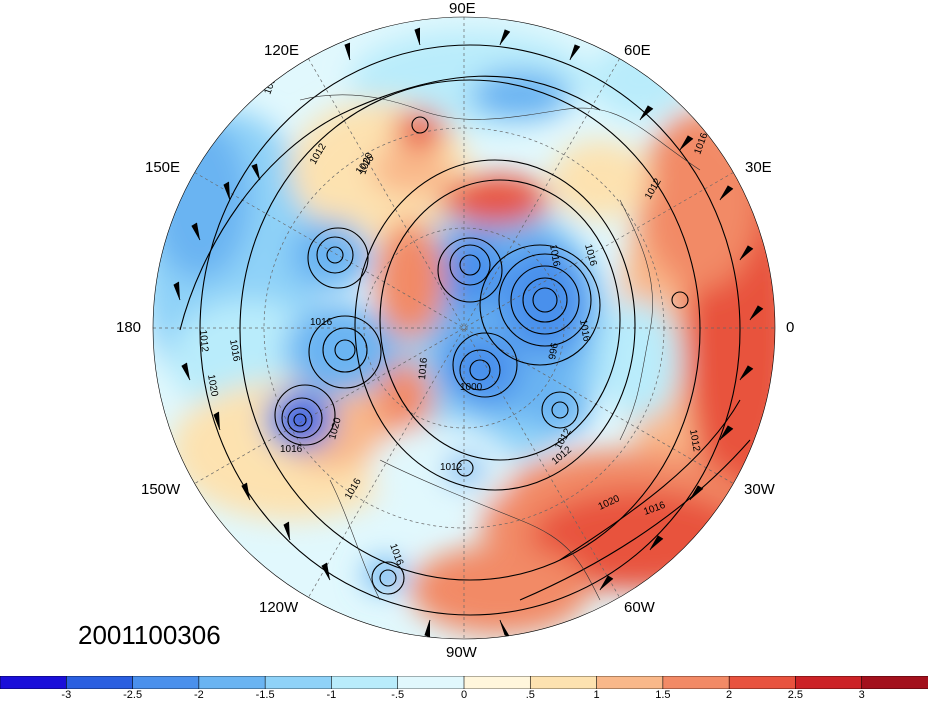 This screenshot has height=702, width=928. Describe the element at coordinates (212, 386) in the screenshot. I see `contour-label: 1020` at that location.